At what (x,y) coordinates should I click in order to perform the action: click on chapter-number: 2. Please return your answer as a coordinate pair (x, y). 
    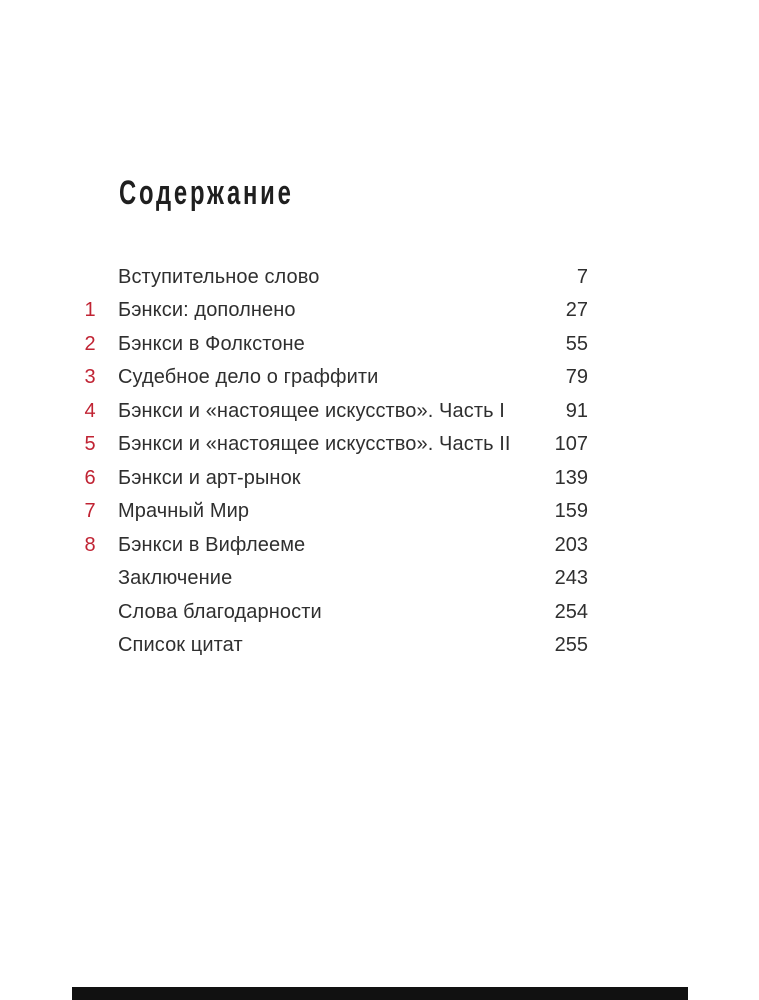
    Looking at the image, I should click on (90, 343).